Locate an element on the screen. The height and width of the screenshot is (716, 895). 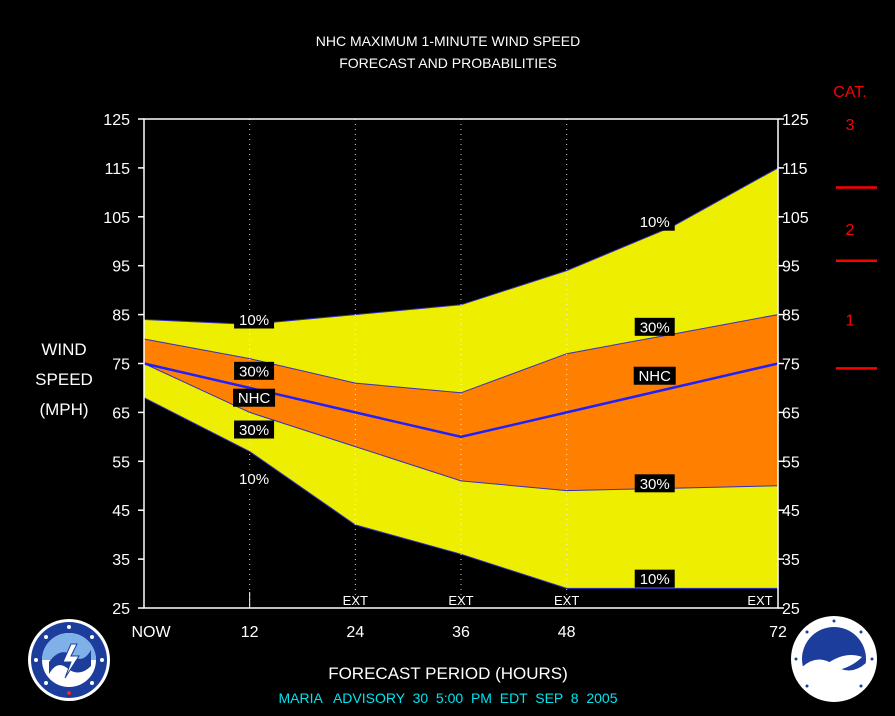
y-tick-label-left: 125 is located at coordinates (116, 120).